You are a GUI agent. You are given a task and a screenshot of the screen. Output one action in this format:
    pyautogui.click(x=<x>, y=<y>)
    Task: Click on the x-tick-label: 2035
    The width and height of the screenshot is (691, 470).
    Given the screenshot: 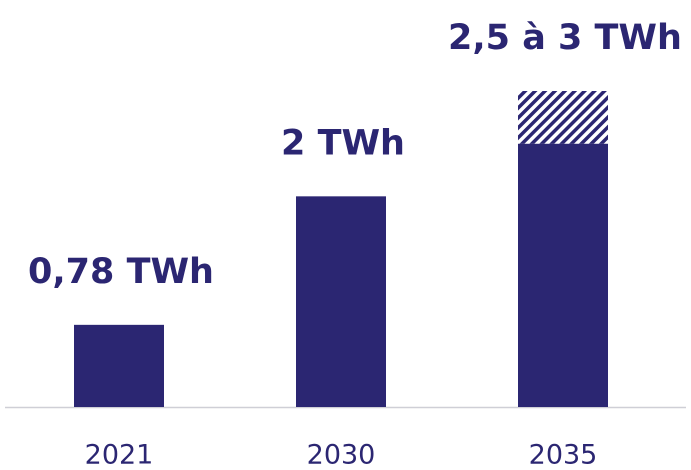 What is the action you would take?
    pyautogui.click(x=563, y=455)
    